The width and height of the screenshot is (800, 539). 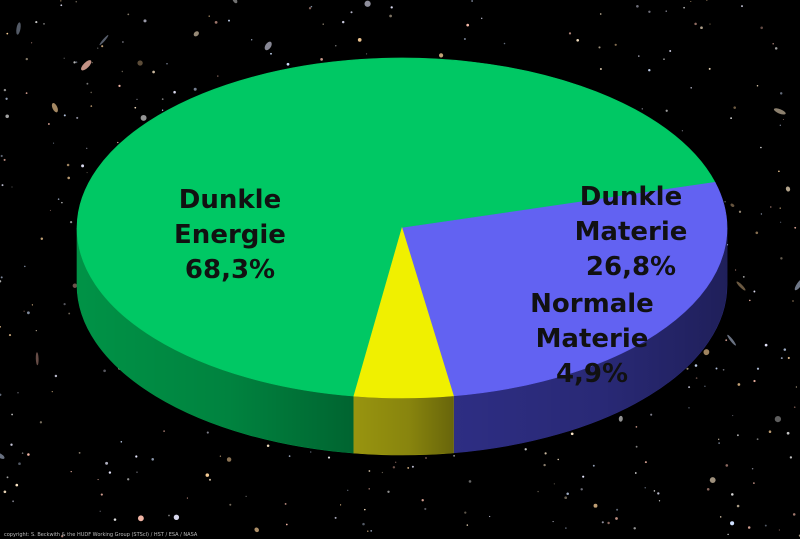 I want to click on pie-side-shade-normal, so click(x=403, y=425).